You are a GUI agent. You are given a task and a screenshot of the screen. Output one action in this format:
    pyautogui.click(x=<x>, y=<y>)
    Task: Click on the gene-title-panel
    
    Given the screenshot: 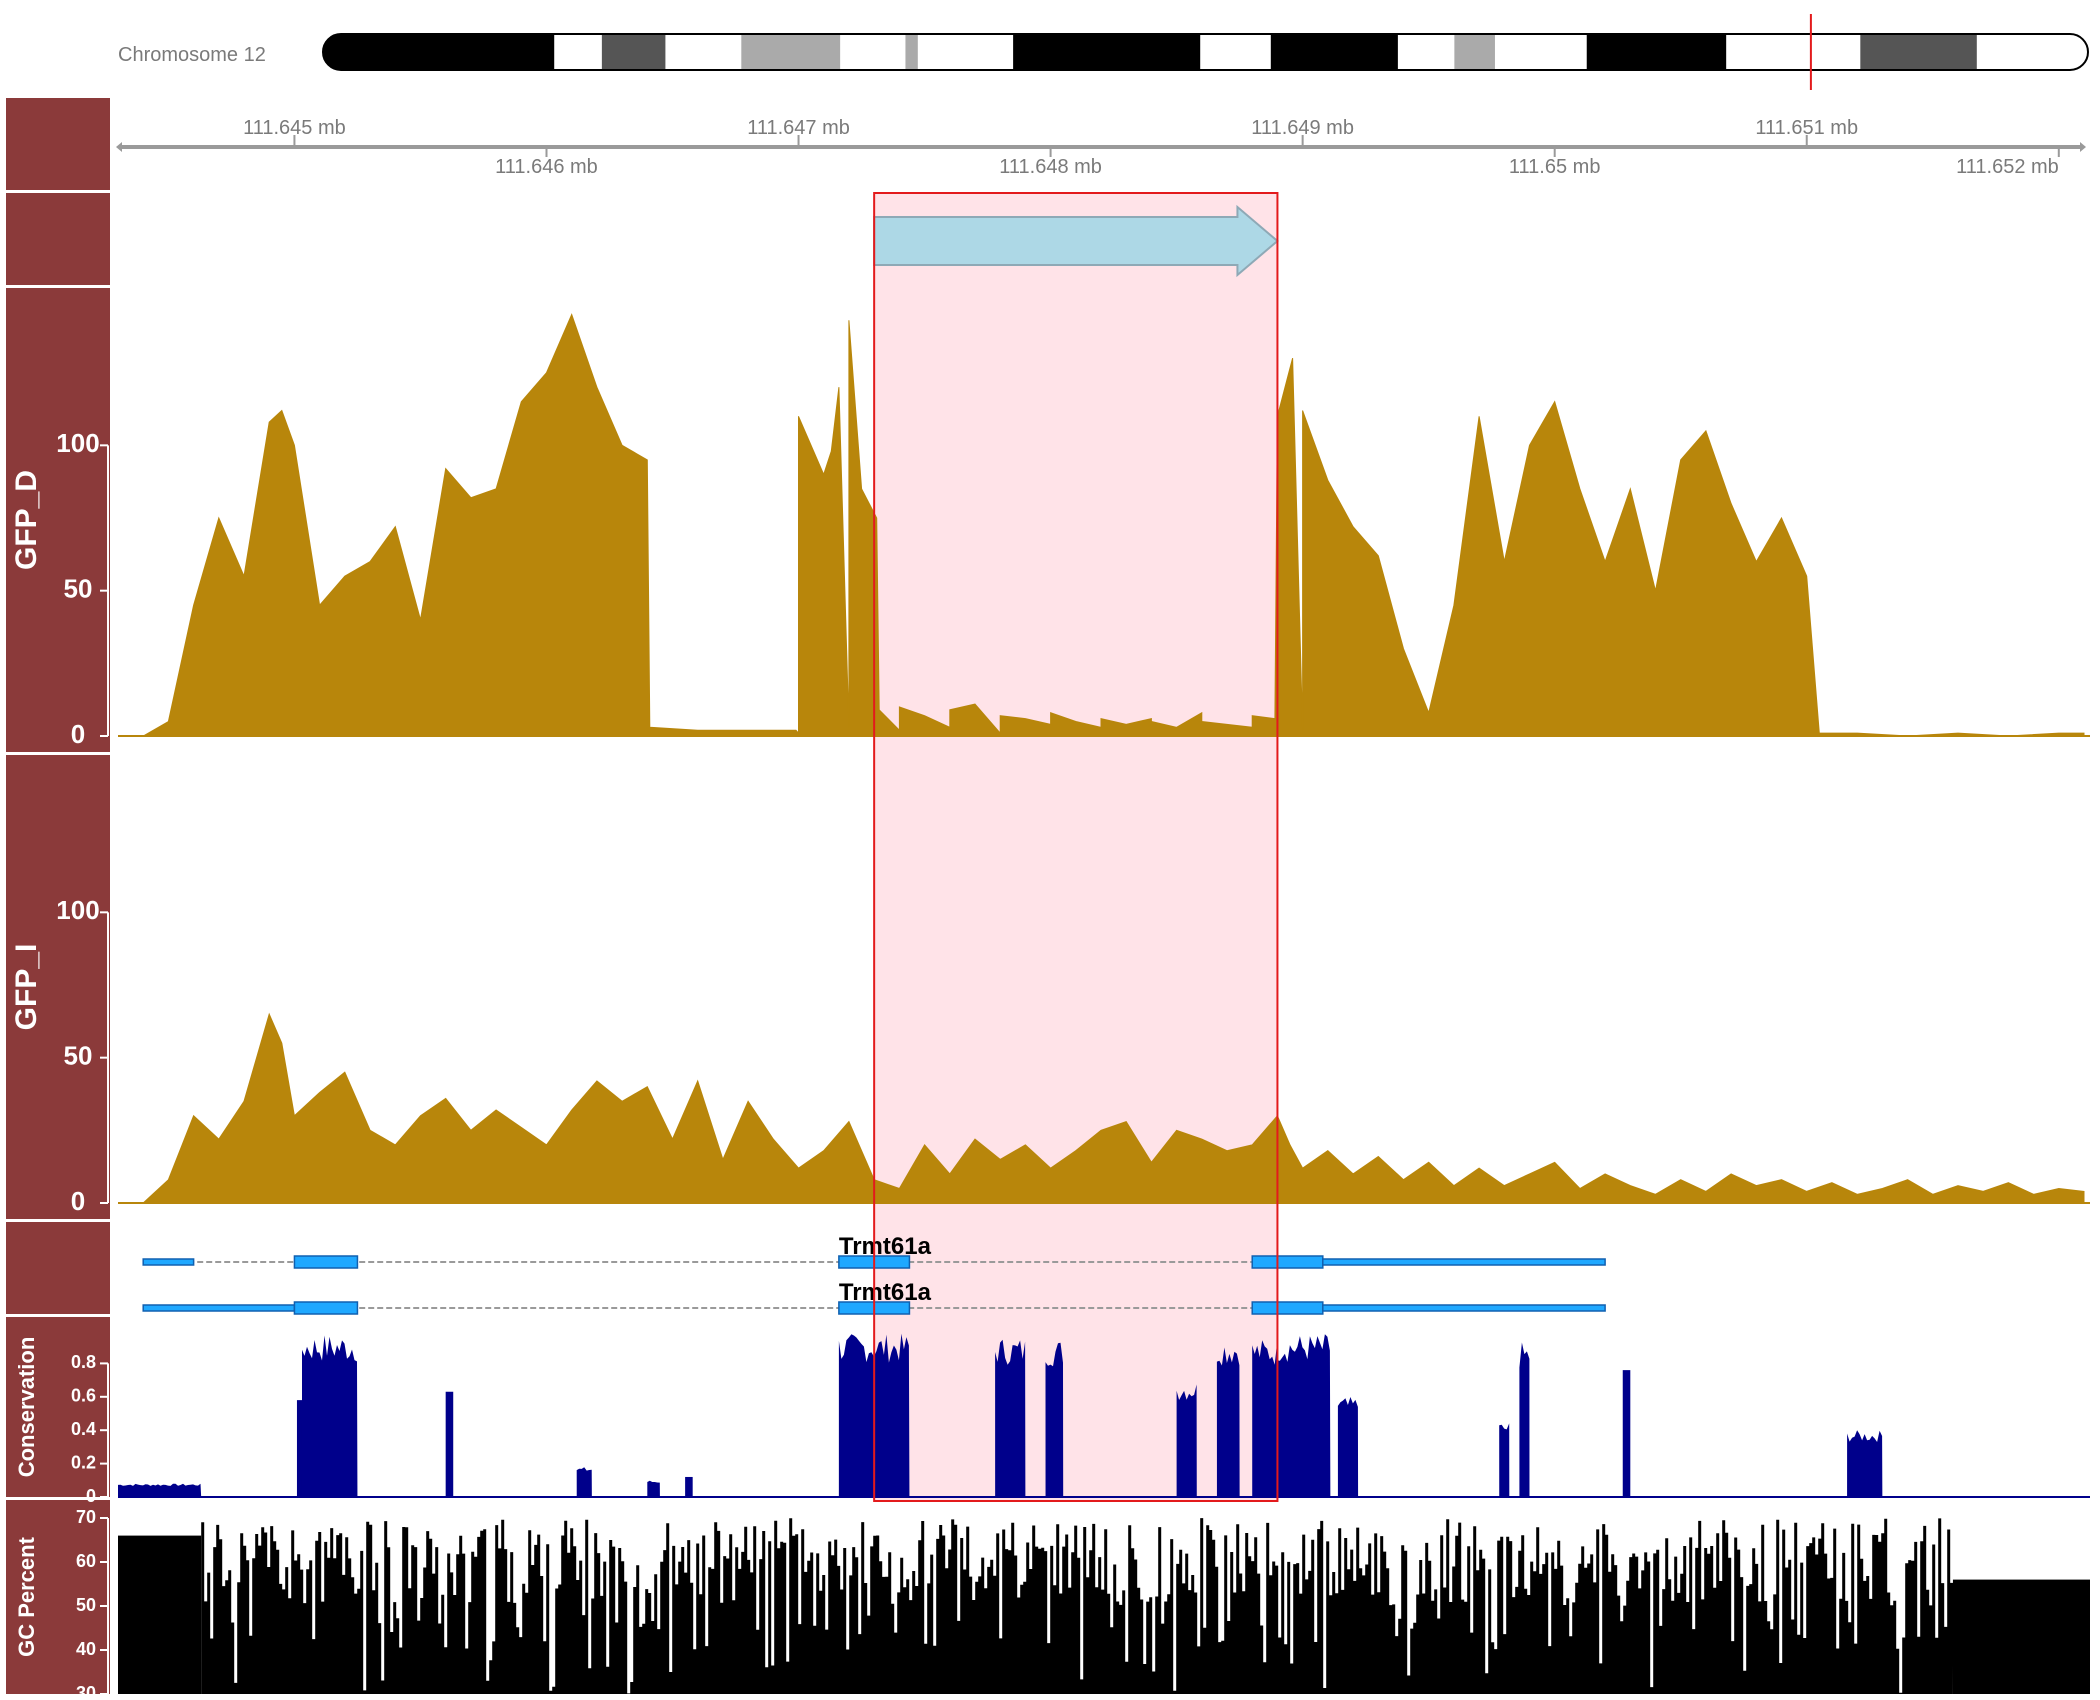 What is the action you would take?
    pyautogui.click(x=58, y=1268)
    